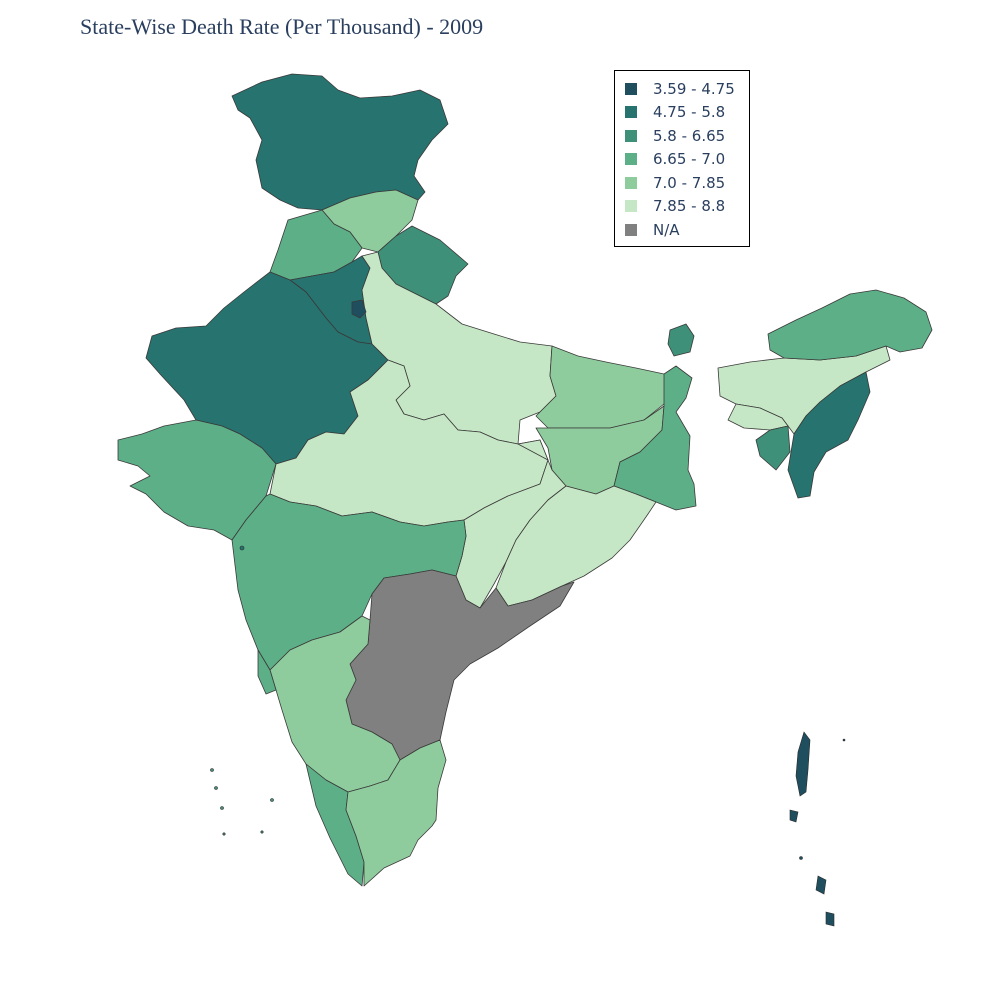 The width and height of the screenshot is (1000, 1000). Describe the element at coordinates (666, 229) in the screenshot. I see `legend-label: N/A` at that location.